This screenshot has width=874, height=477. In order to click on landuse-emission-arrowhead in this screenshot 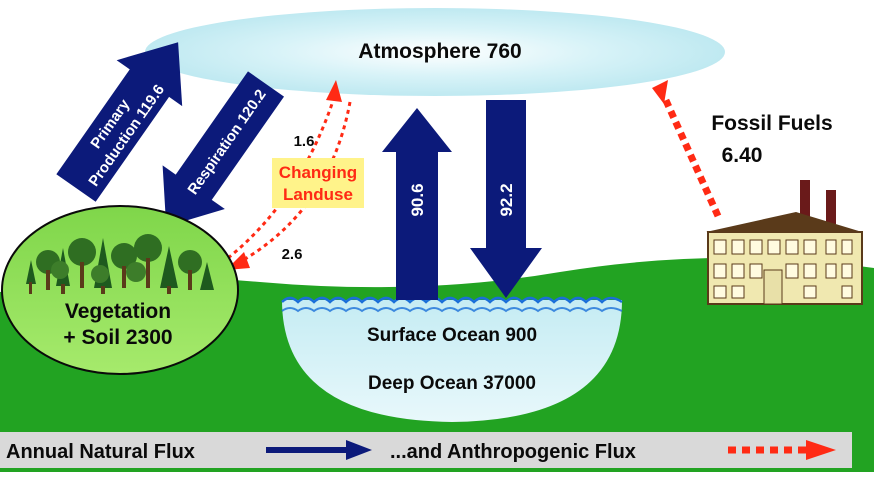, I will do `click(334, 91)`.